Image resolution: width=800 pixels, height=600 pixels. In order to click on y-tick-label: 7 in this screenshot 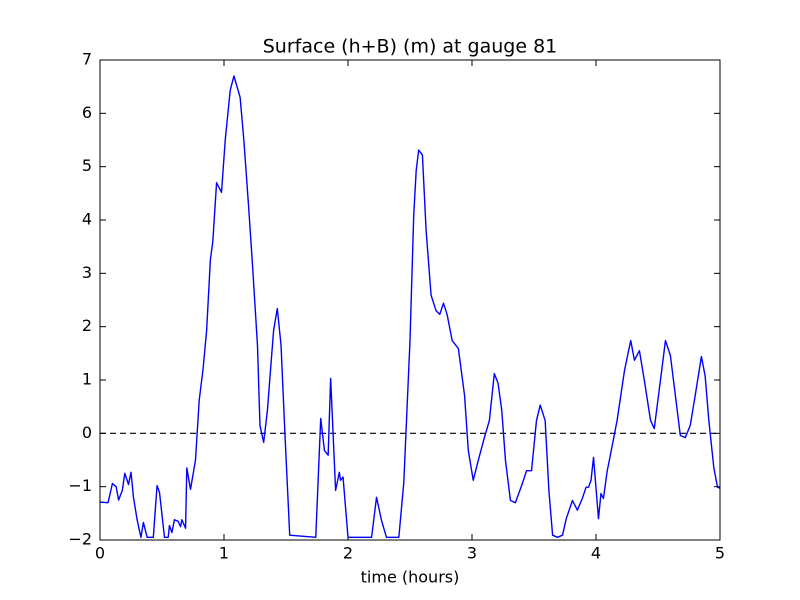, I will do `click(87, 59)`.